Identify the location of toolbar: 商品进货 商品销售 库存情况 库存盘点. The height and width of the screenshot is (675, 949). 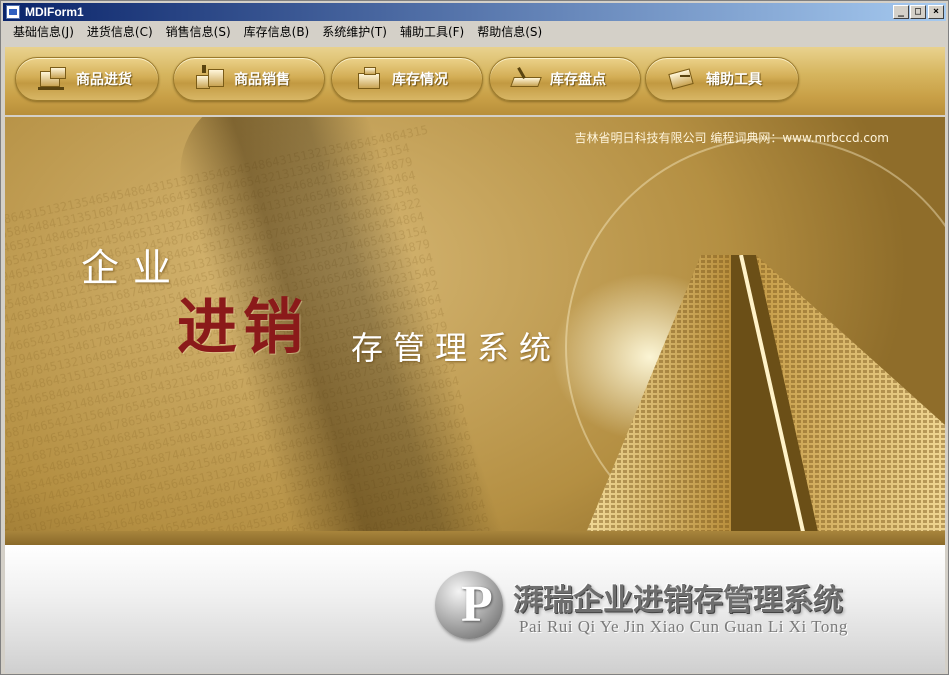
(475, 81).